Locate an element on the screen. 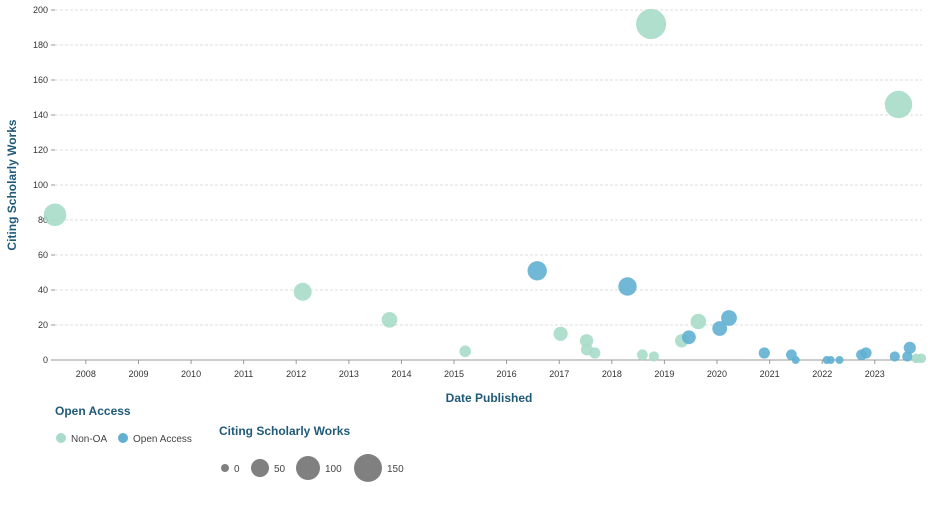 The image size is (928, 509). size-label-150: 150 is located at coordinates (395, 469).